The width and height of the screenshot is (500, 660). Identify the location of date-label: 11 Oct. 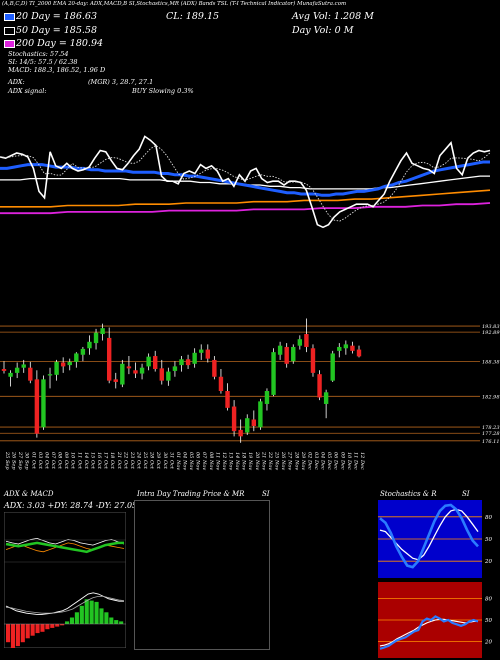
(79, 461).